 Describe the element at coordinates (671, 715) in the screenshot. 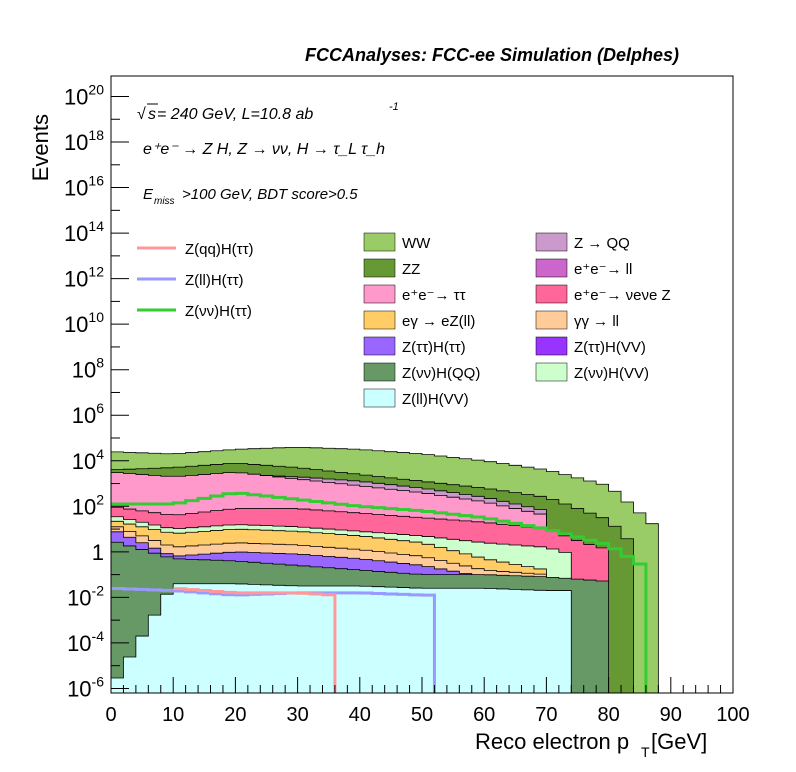

I see `x-tick-label: 90` at that location.